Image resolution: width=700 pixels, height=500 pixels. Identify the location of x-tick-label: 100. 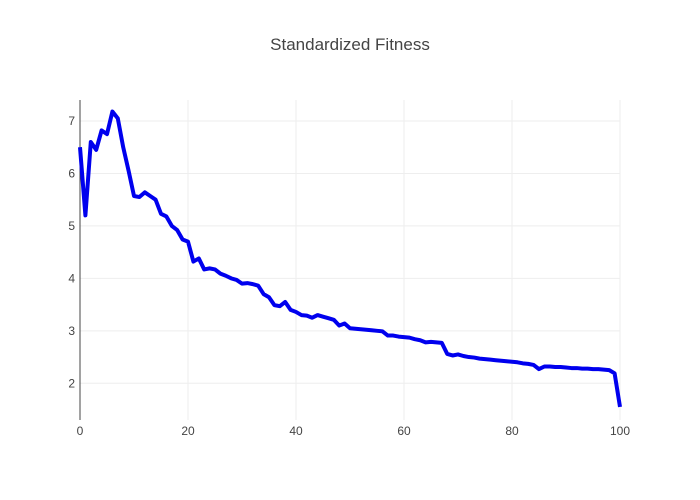
(620, 431).